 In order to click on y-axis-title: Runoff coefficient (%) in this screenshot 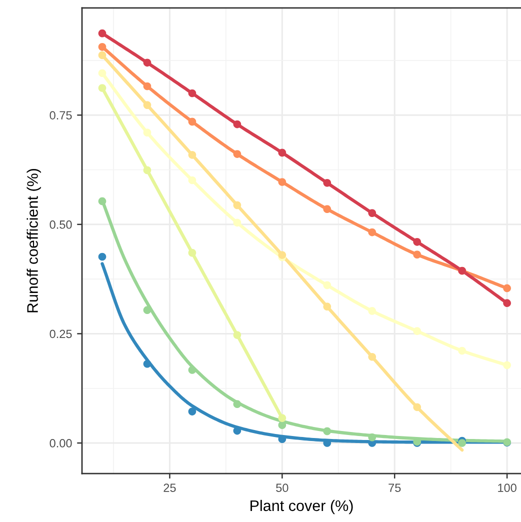, I will do `click(33, 240)`.